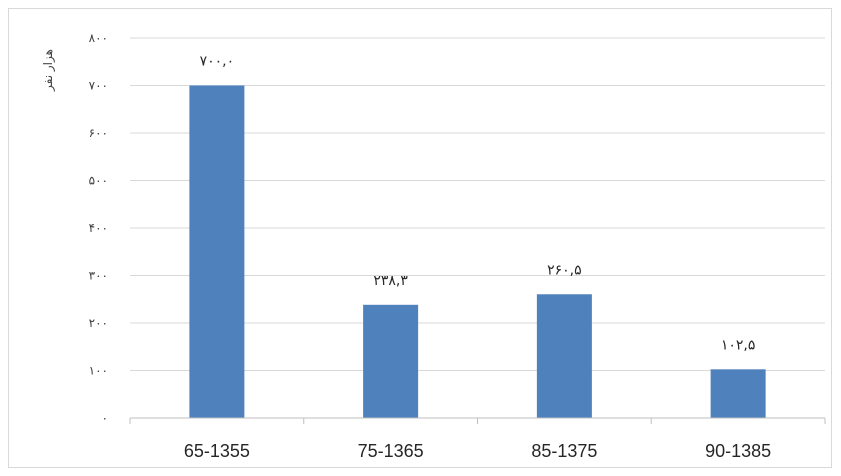  Describe the element at coordinates (391, 451) in the screenshot. I see `category-label: 75-1365` at that location.